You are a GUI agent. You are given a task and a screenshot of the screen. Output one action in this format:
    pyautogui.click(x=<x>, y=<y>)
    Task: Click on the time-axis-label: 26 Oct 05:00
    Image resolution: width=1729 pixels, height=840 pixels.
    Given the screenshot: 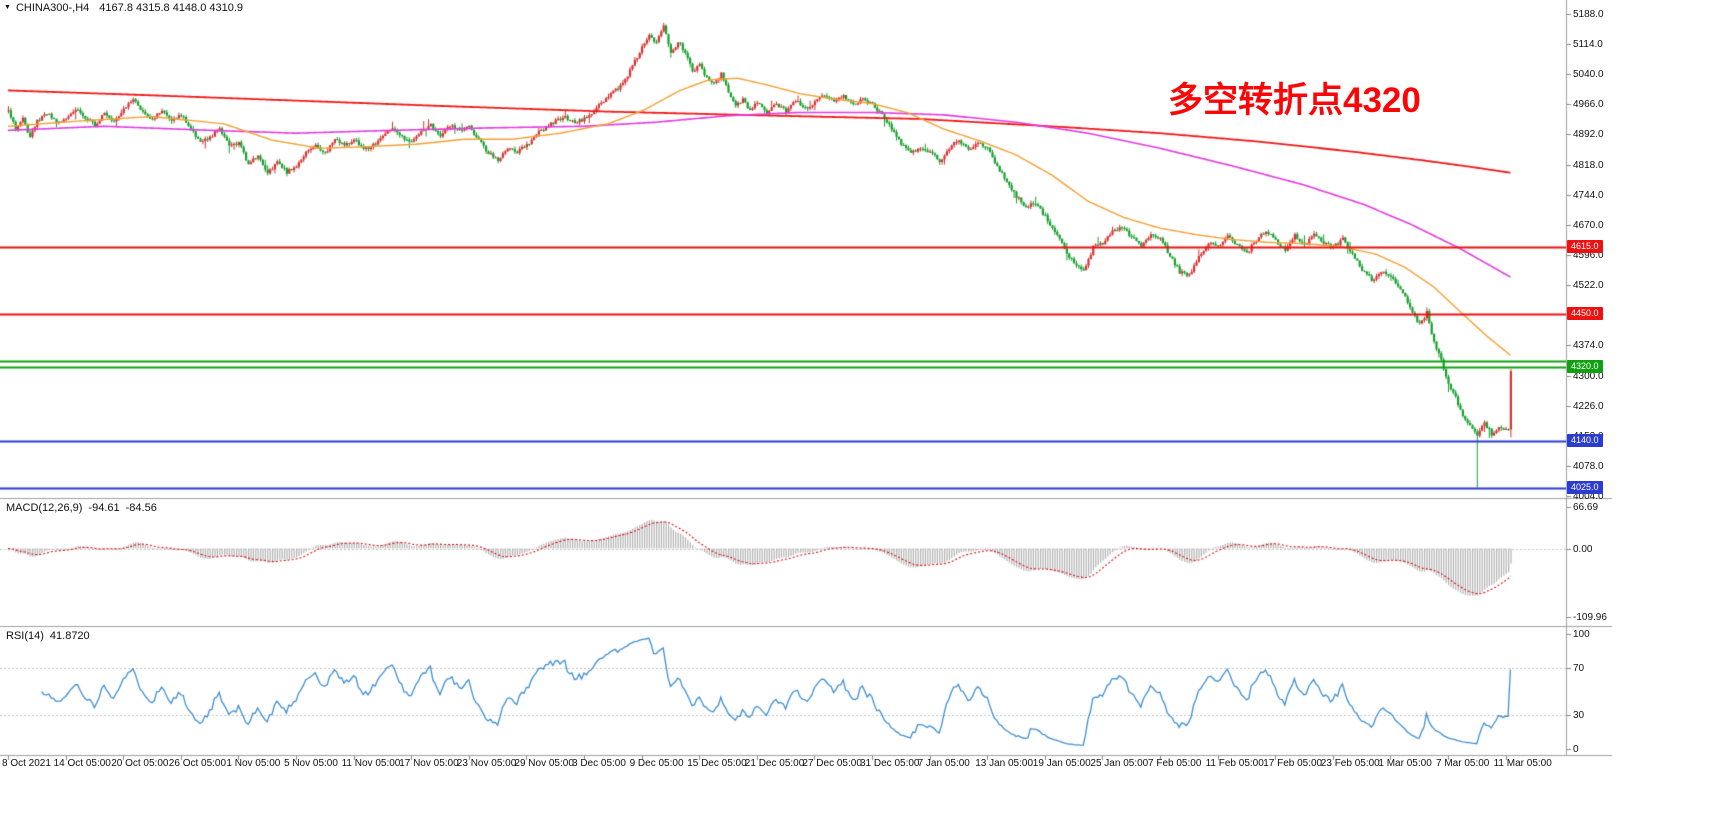 What is the action you would take?
    pyautogui.click(x=197, y=763)
    